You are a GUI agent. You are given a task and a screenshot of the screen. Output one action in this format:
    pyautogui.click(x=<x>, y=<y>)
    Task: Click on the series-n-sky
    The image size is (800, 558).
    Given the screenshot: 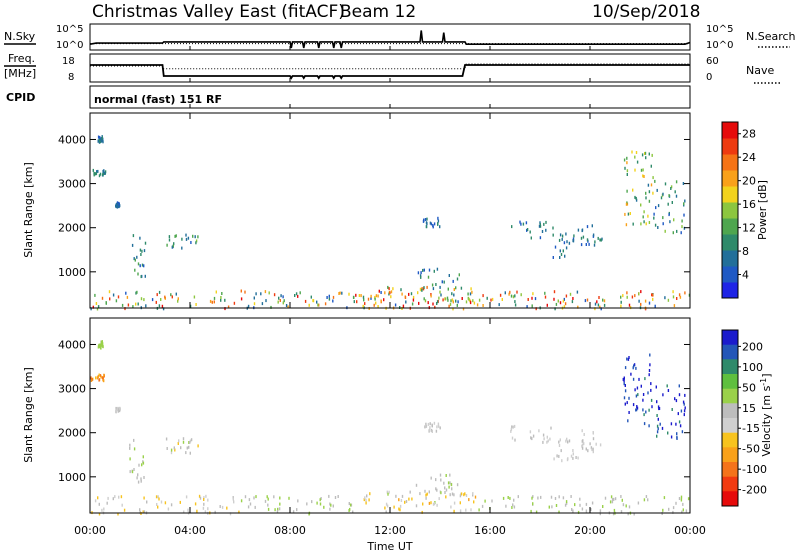 What is the action you would take?
    pyautogui.click(x=390, y=39)
    